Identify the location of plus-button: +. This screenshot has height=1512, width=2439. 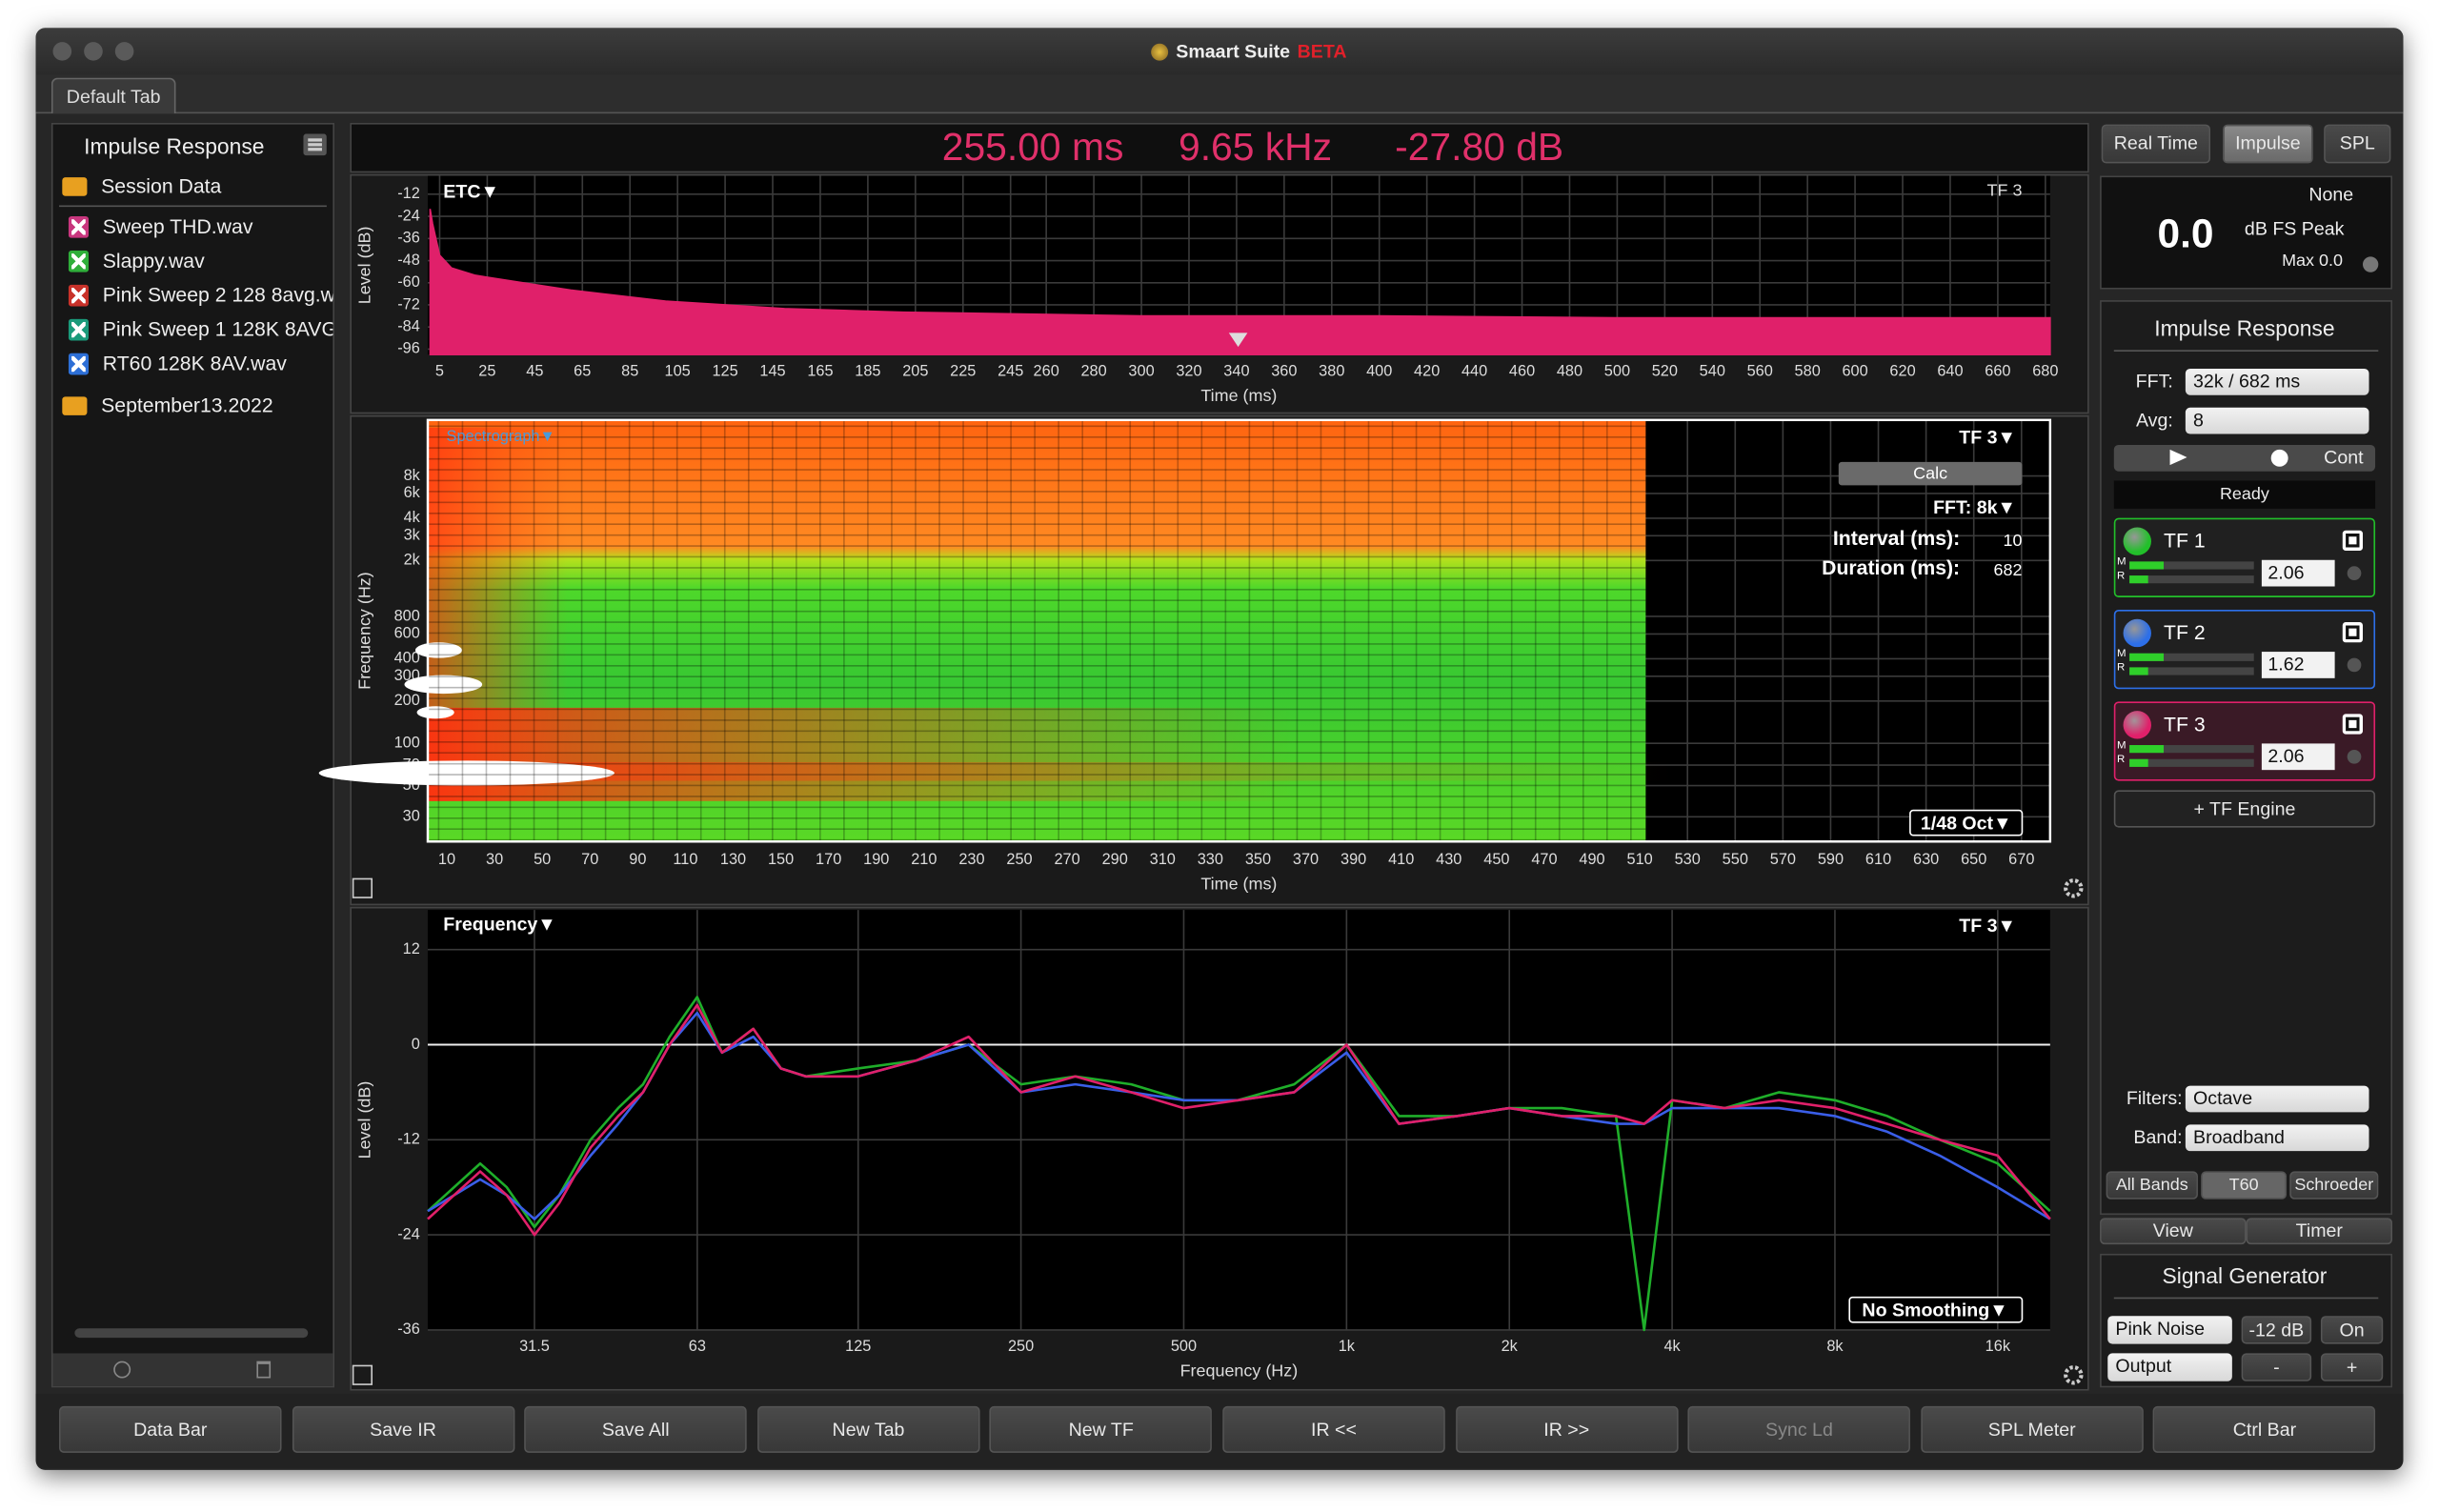
(2352, 1367).